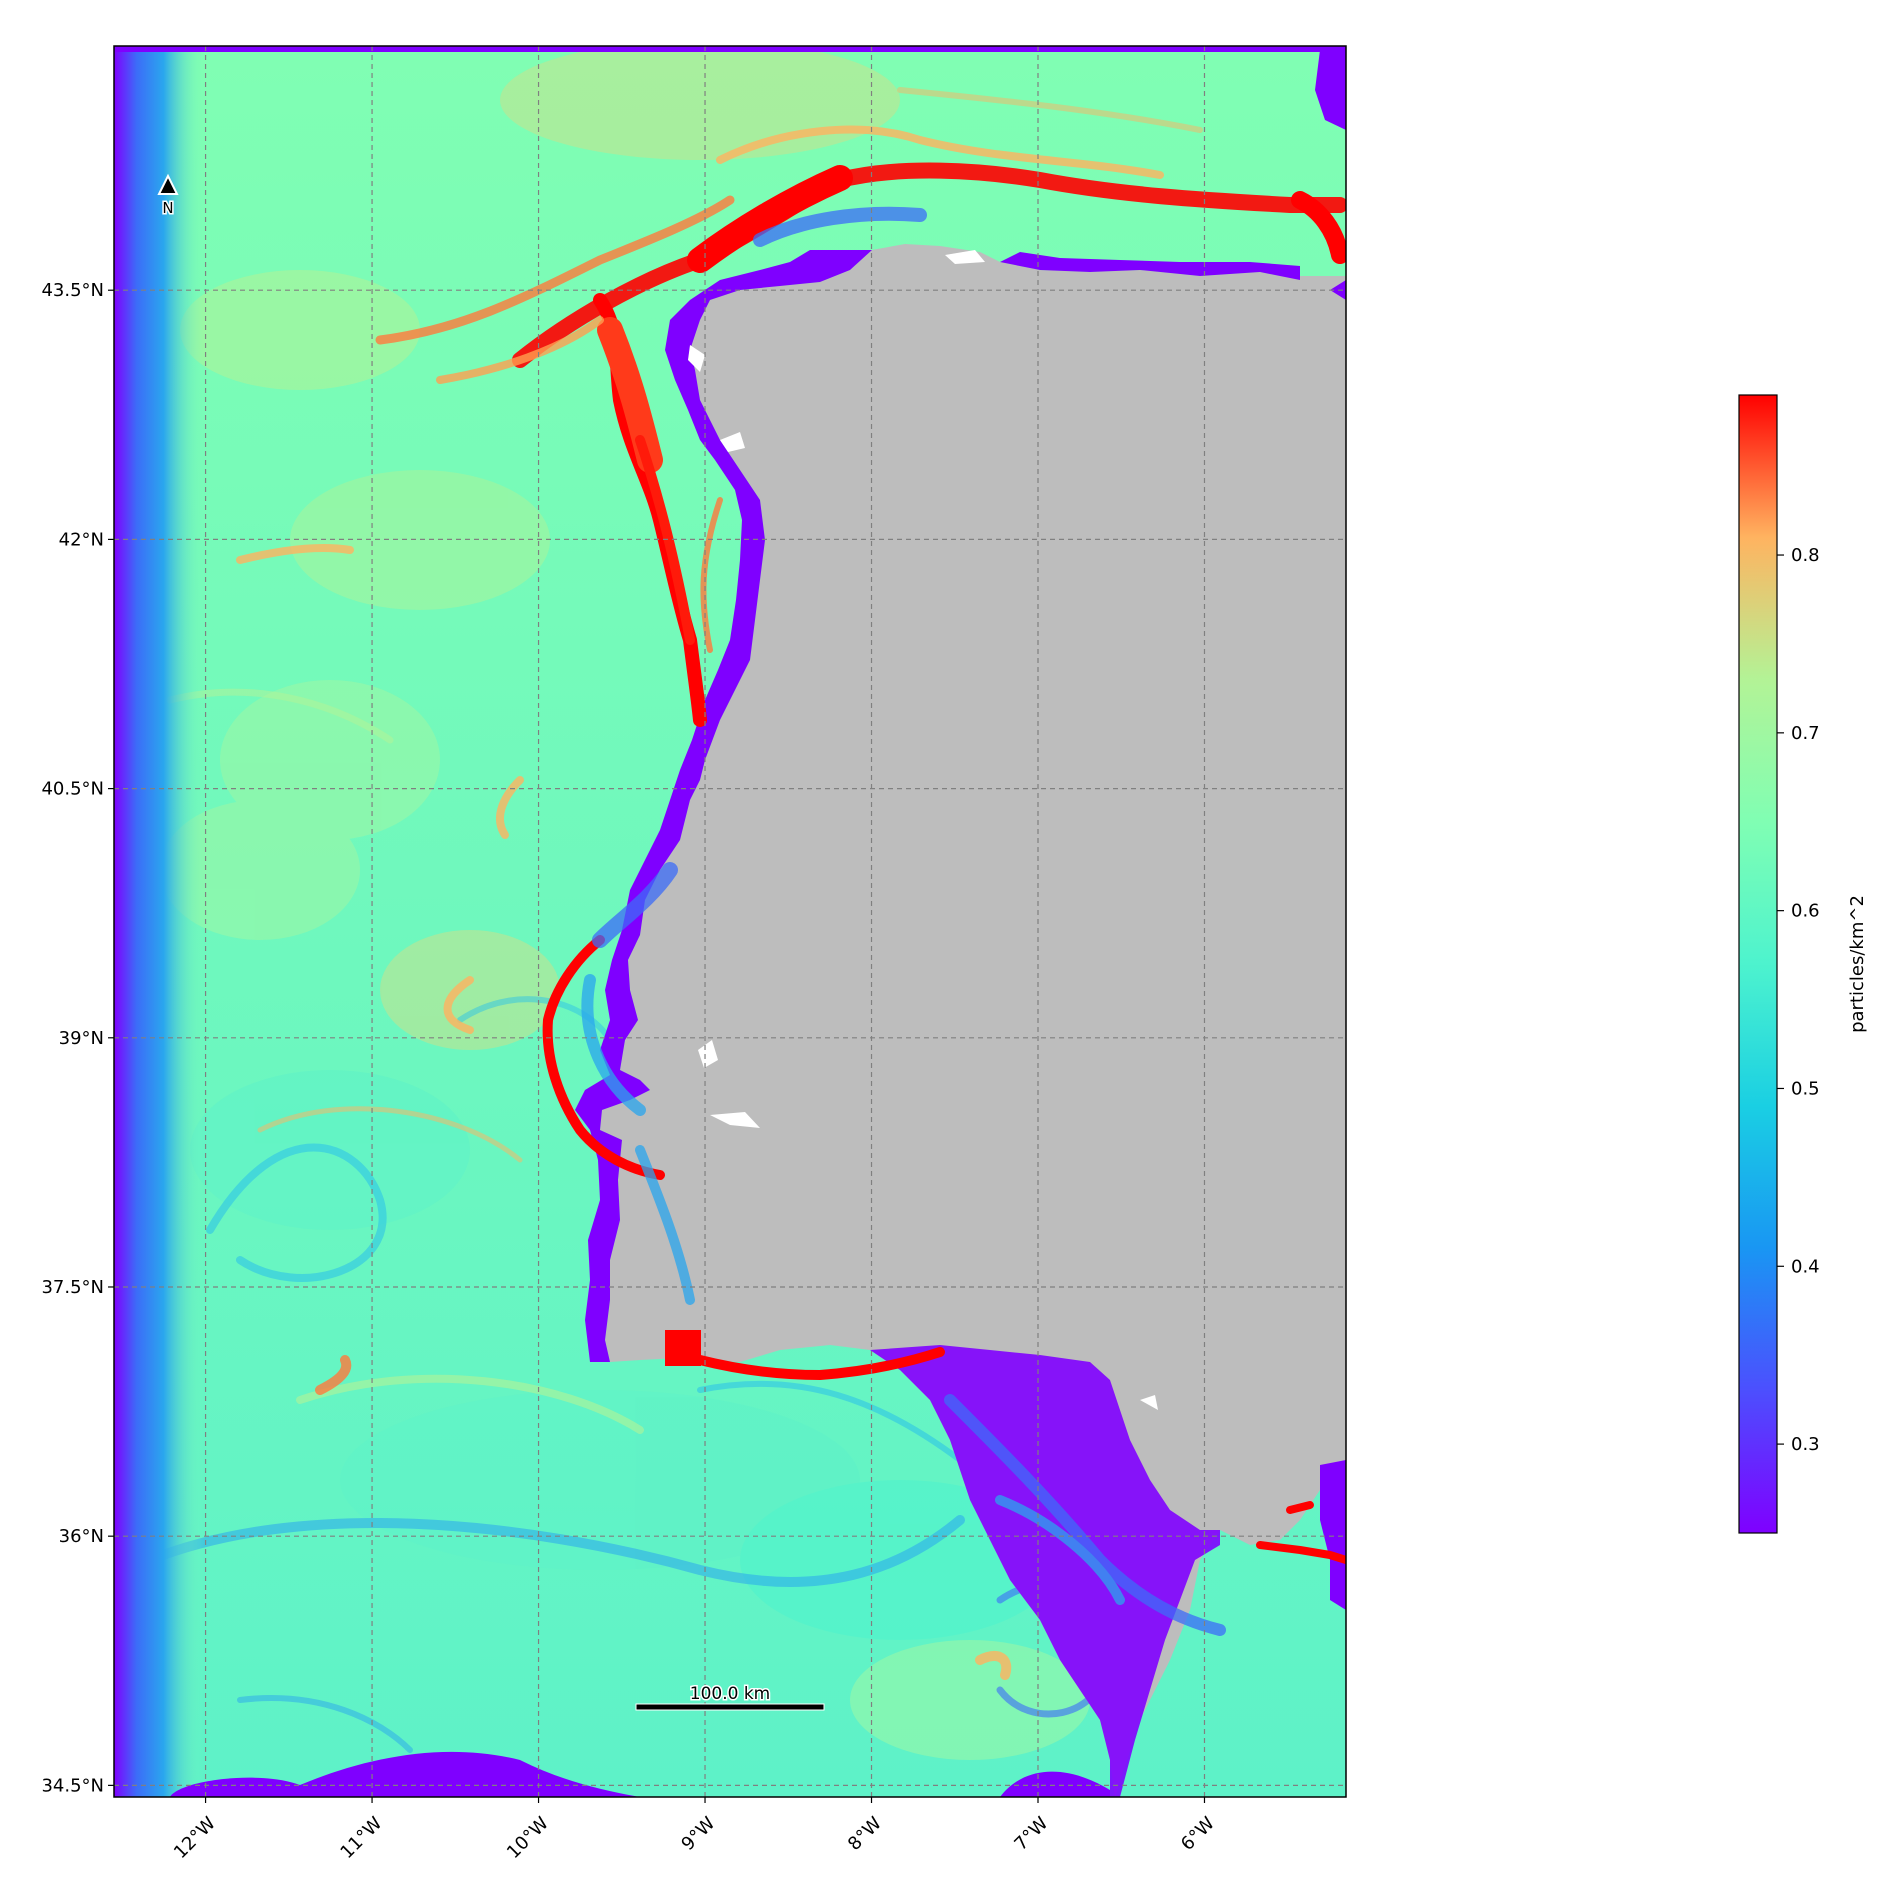 The width and height of the screenshot is (1889, 1881). Describe the element at coordinates (865, 1834) in the screenshot. I see `lon-tick-label: 8°W` at that location.